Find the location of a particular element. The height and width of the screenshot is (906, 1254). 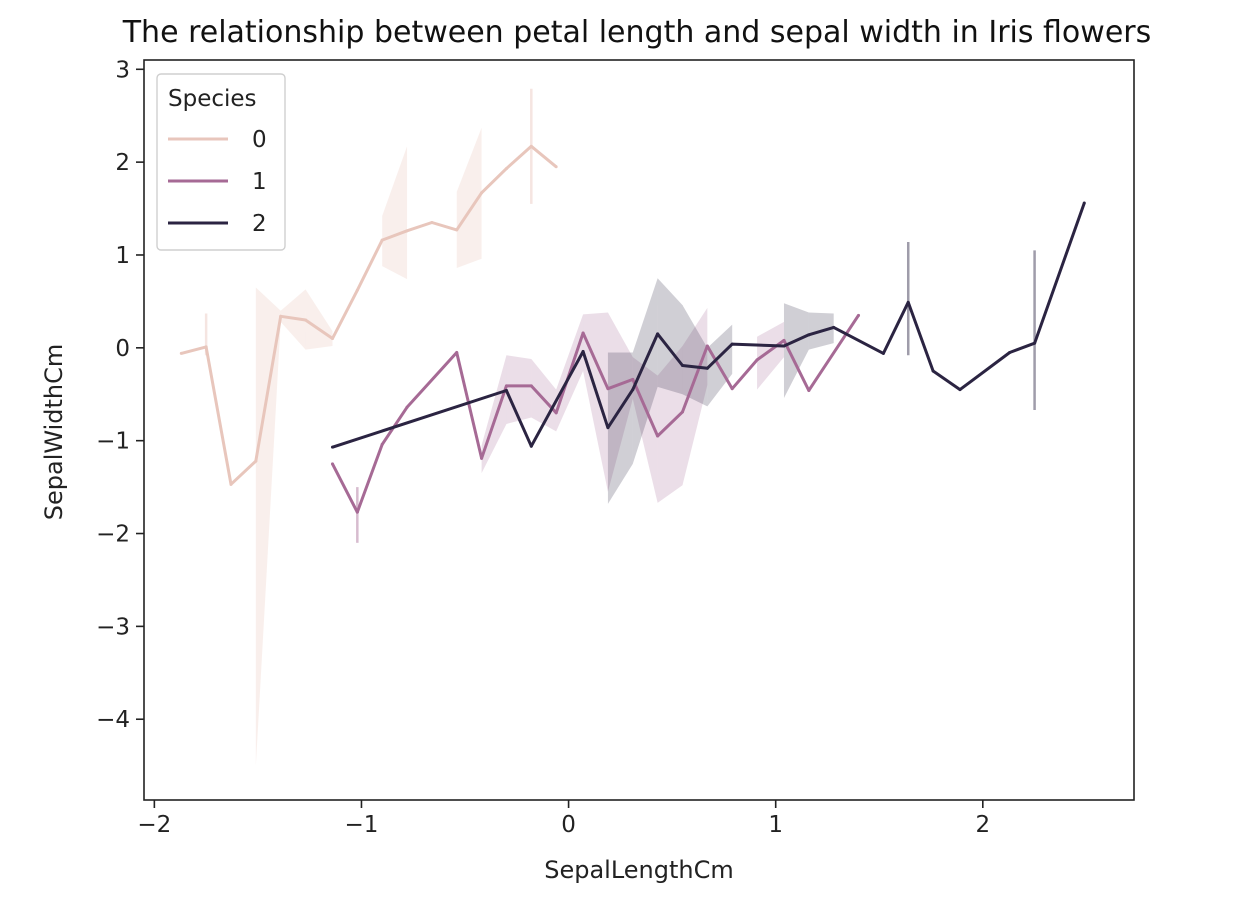

legend-label-1: 1 is located at coordinates (259, 182).